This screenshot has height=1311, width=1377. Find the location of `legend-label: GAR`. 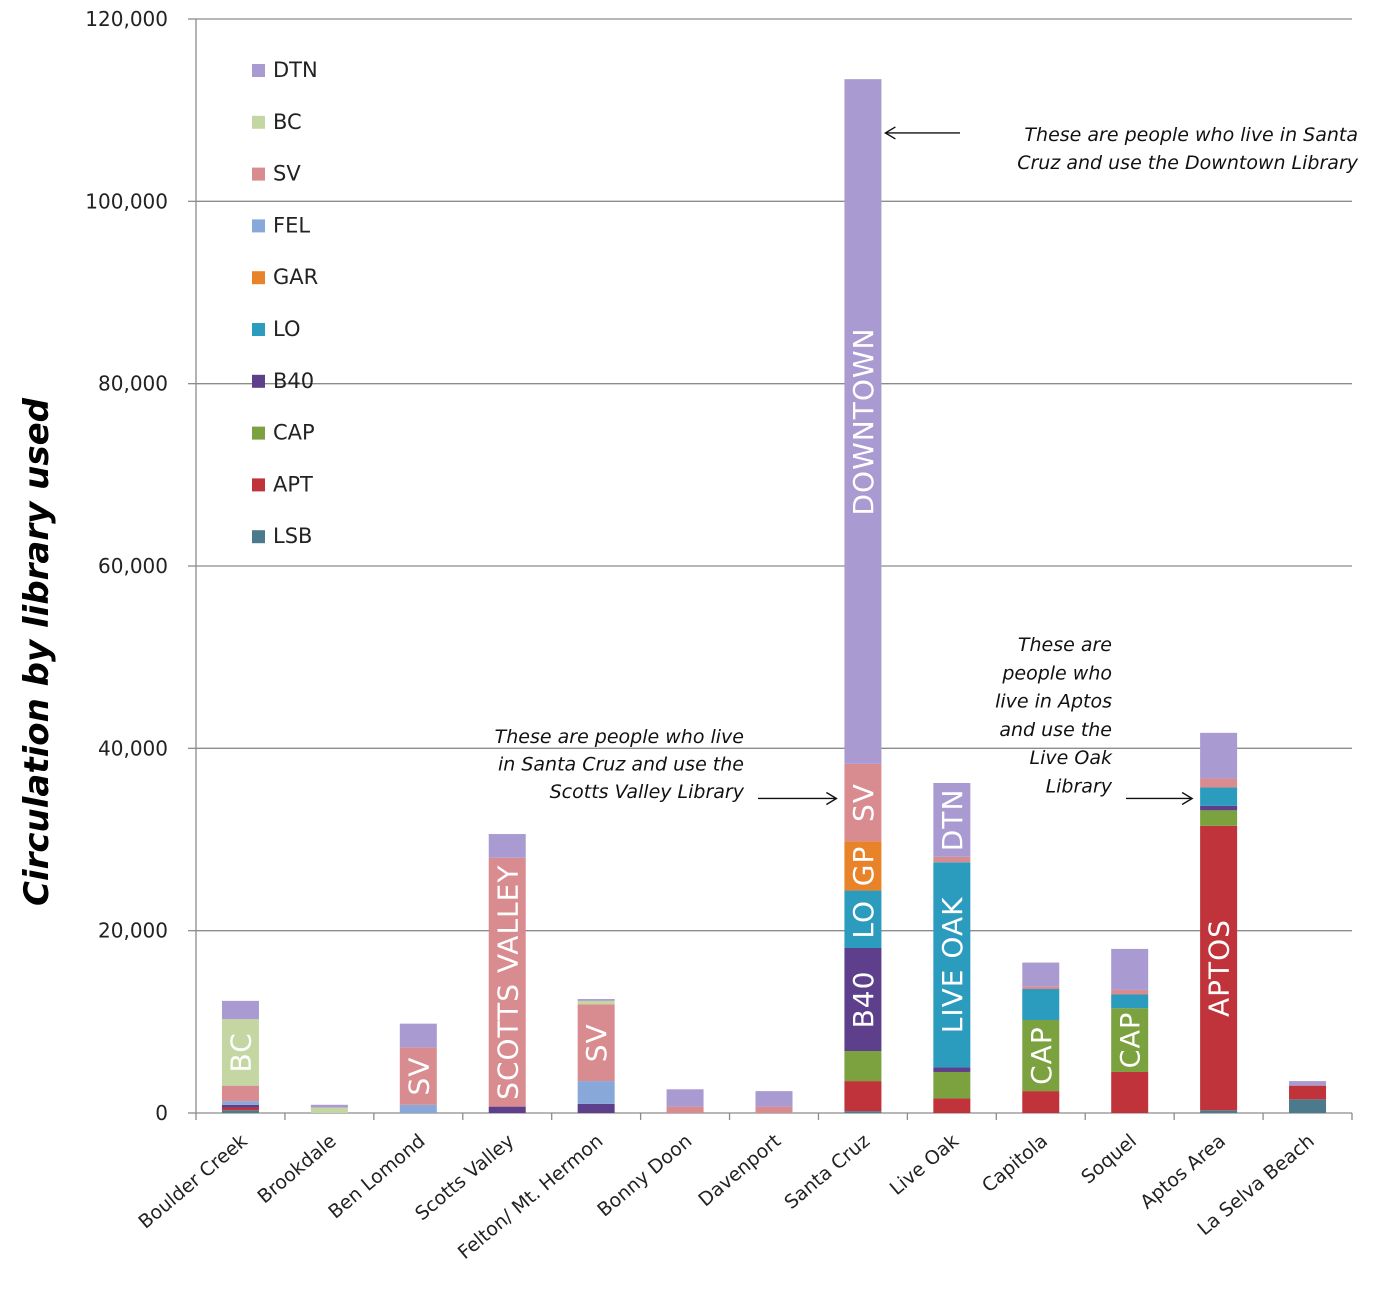

legend-label: GAR is located at coordinates (295, 277).